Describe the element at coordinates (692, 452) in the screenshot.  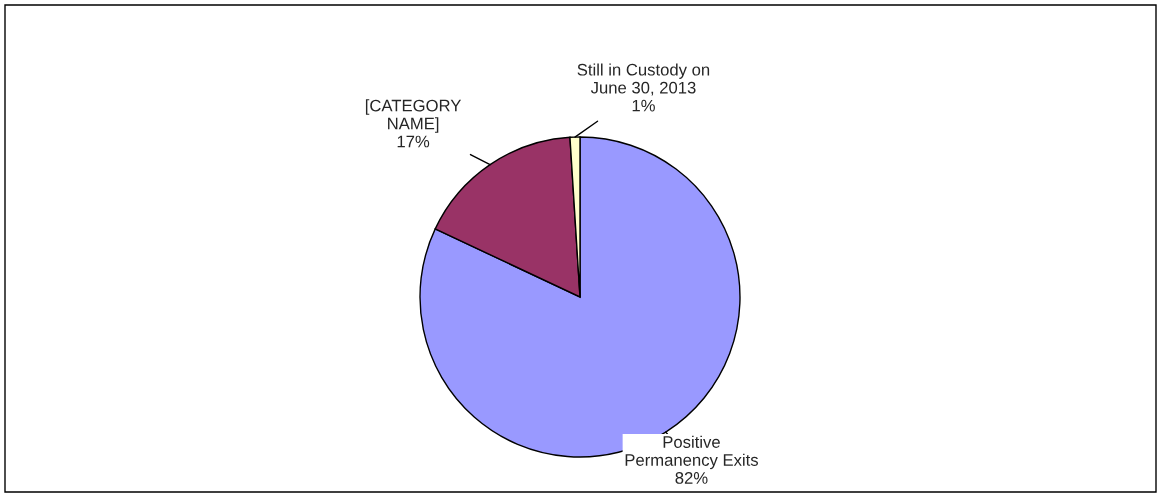
I see `slice-label: Positive Permanency Exits` at that location.